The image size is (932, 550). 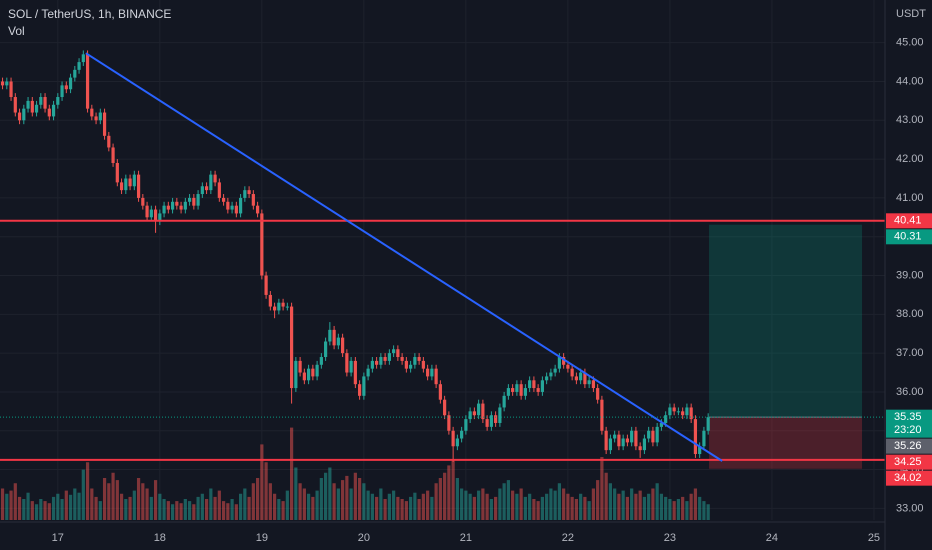 I want to click on loss-zone, so click(x=786, y=443).